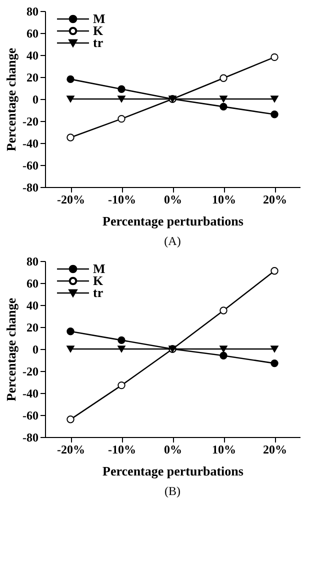 This screenshot has width=331, height=572. Describe the element at coordinates (172, 241) in the screenshot. I see `text: (A)` at that location.